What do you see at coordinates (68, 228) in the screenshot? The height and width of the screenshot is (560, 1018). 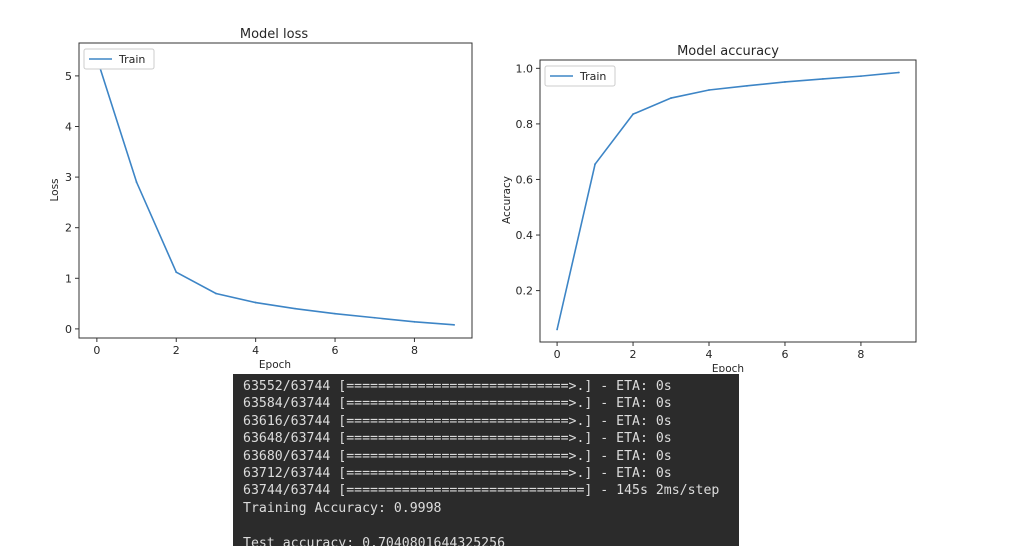 I see `y-tick-label: 2` at bounding box center [68, 228].